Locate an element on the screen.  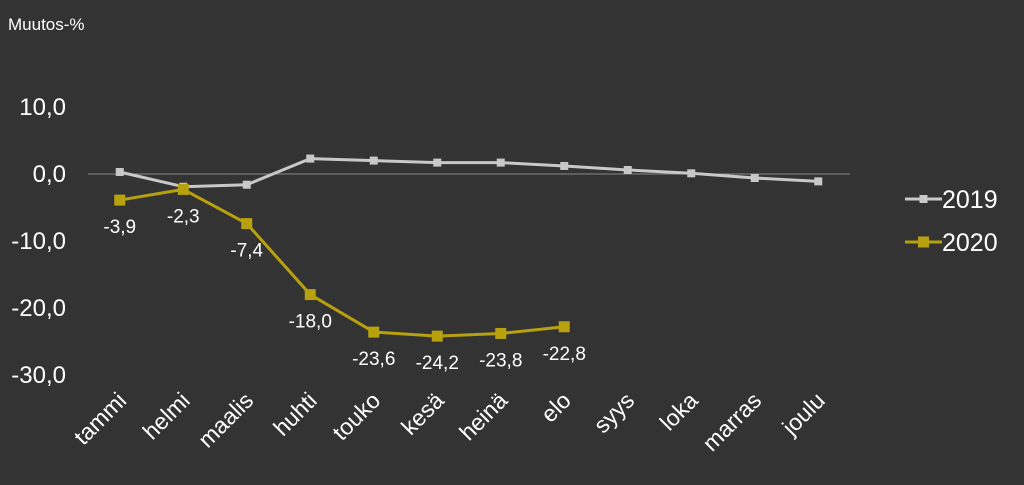
legend-label-2020: 2020 is located at coordinates (970, 243).